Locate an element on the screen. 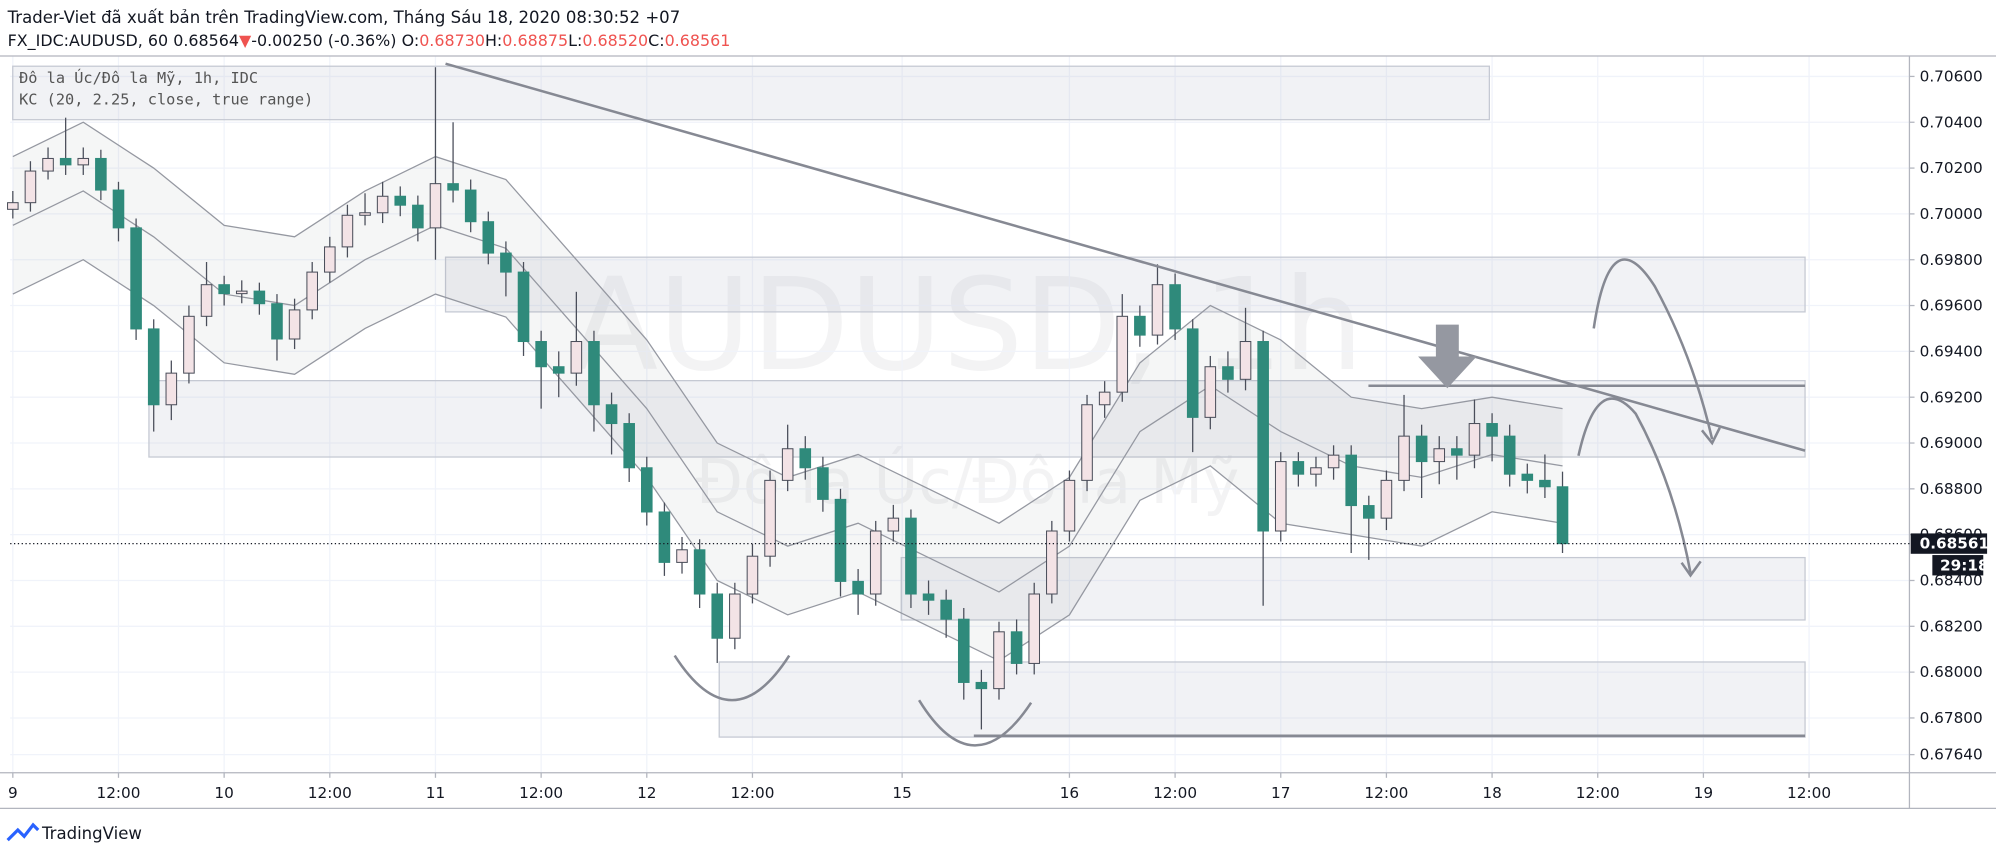 The image size is (1996, 856). series-legend: Đô la Úc/Đô la Mỹ, 1h, IDC is located at coordinates (138, 77).